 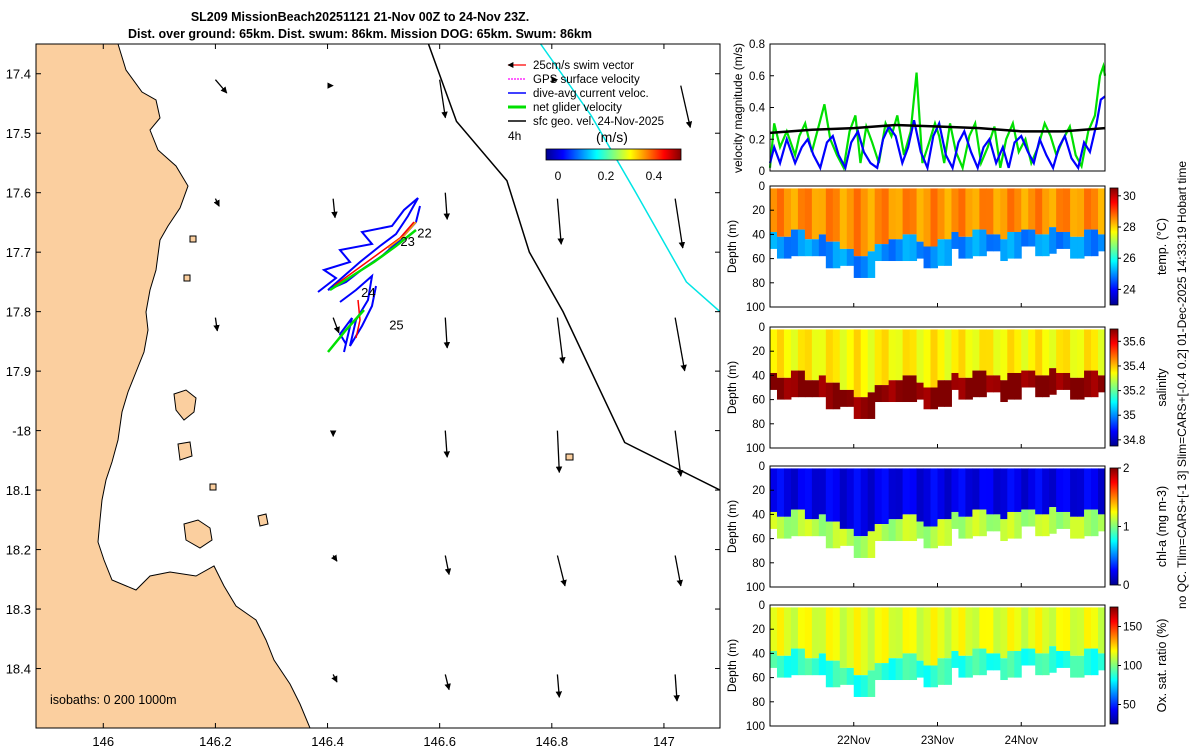 I want to click on colorbar-tick-label: 2, so click(x=1126, y=469).